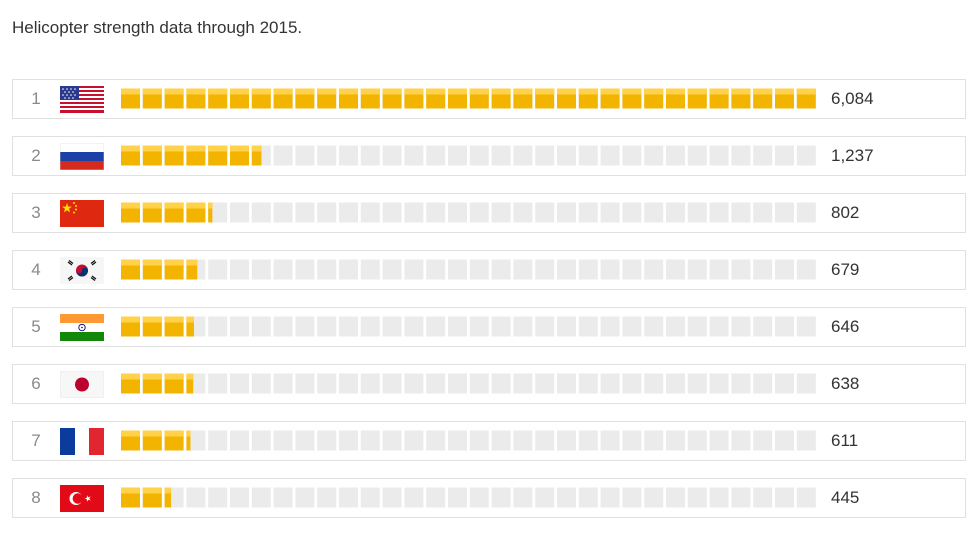 This screenshot has height=535, width=980. I want to click on rank-number: 1, so click(36, 98).